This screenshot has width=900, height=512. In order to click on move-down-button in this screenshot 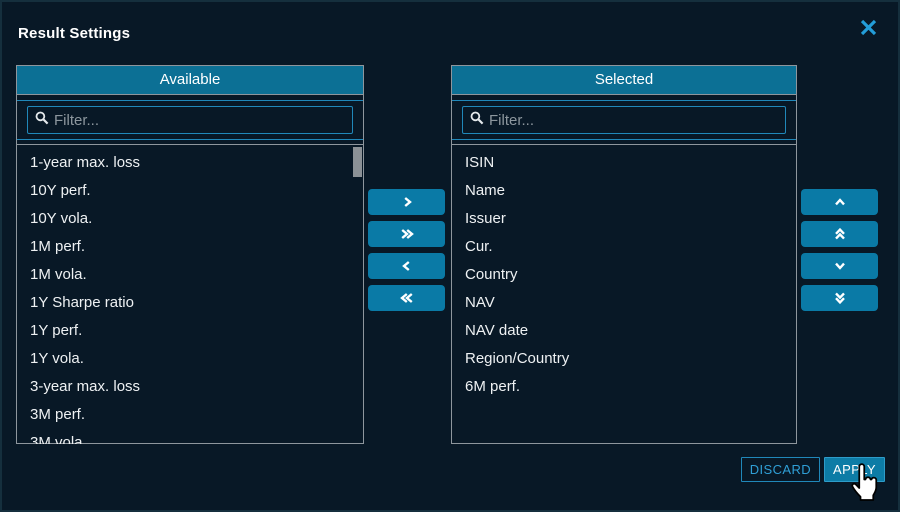, I will do `click(839, 266)`.